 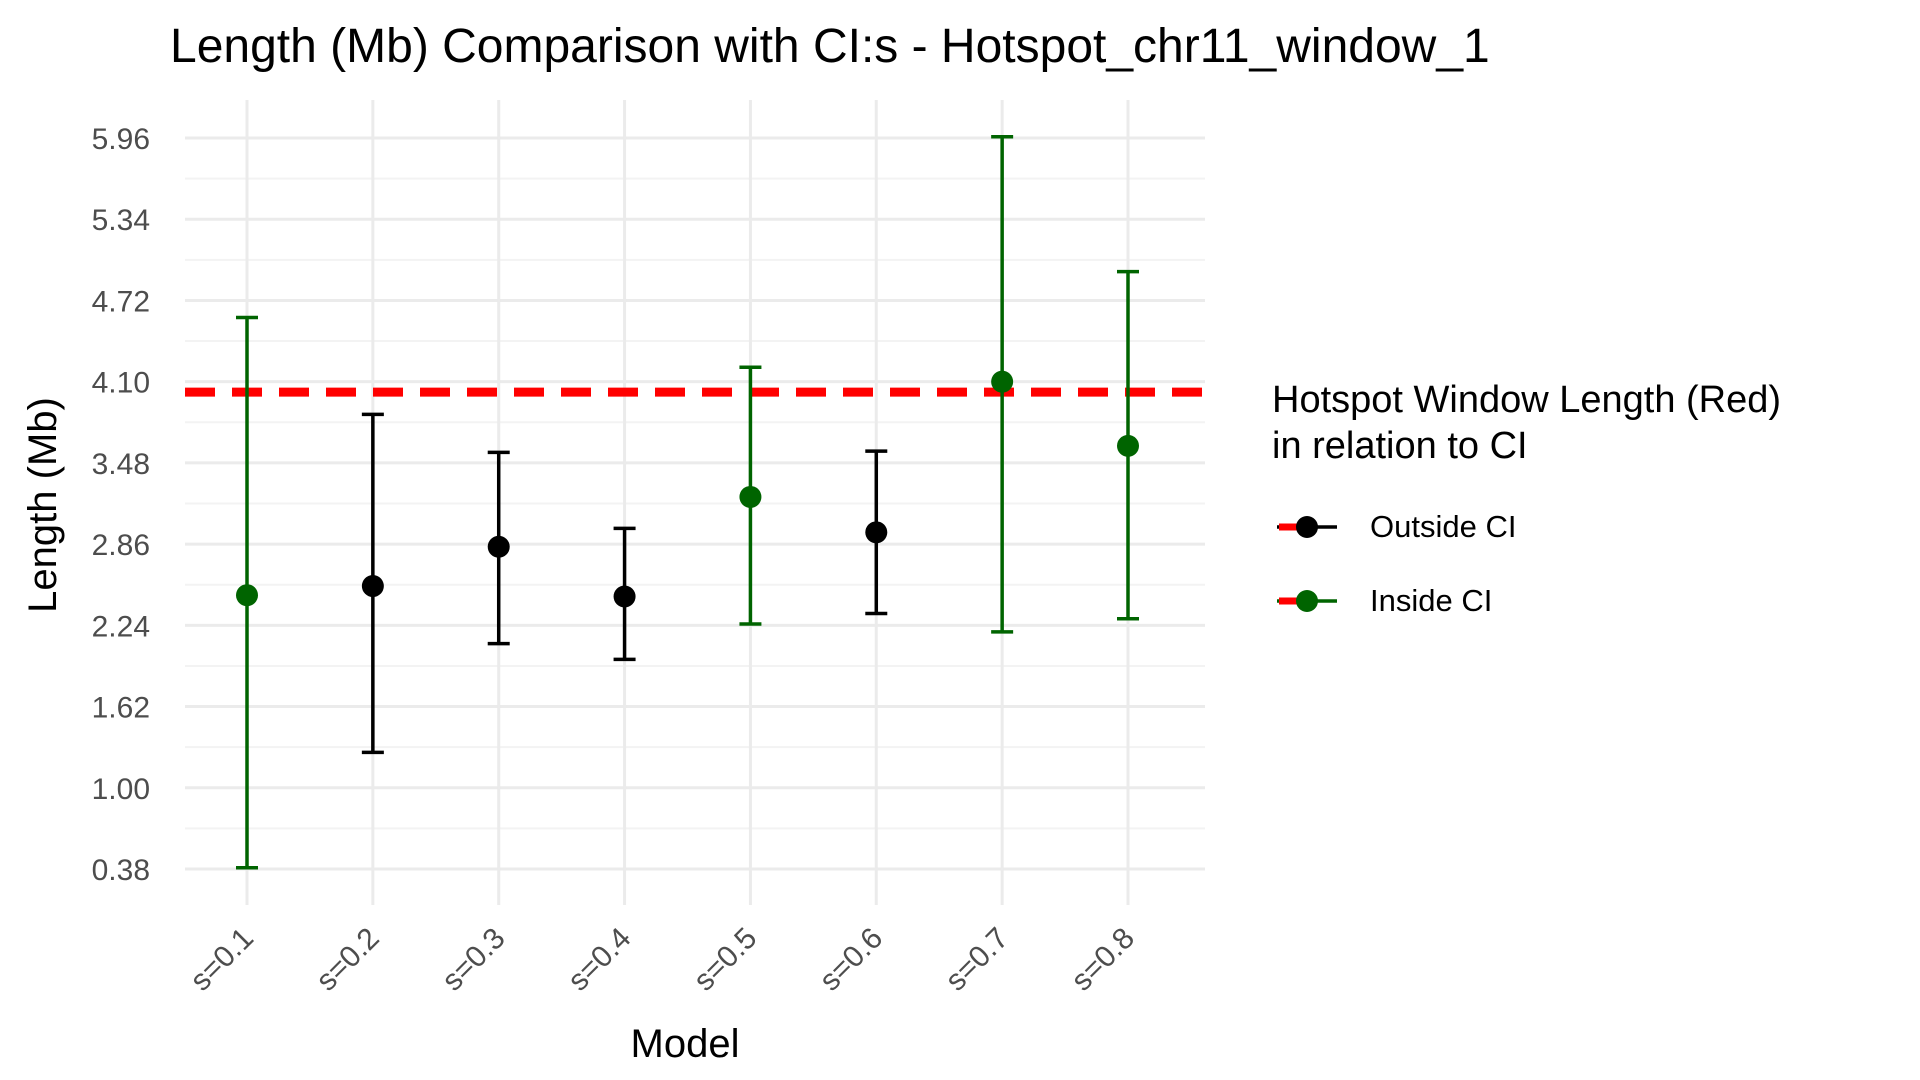 I want to click on y-tick-label: 1.62, so click(x=121, y=708).